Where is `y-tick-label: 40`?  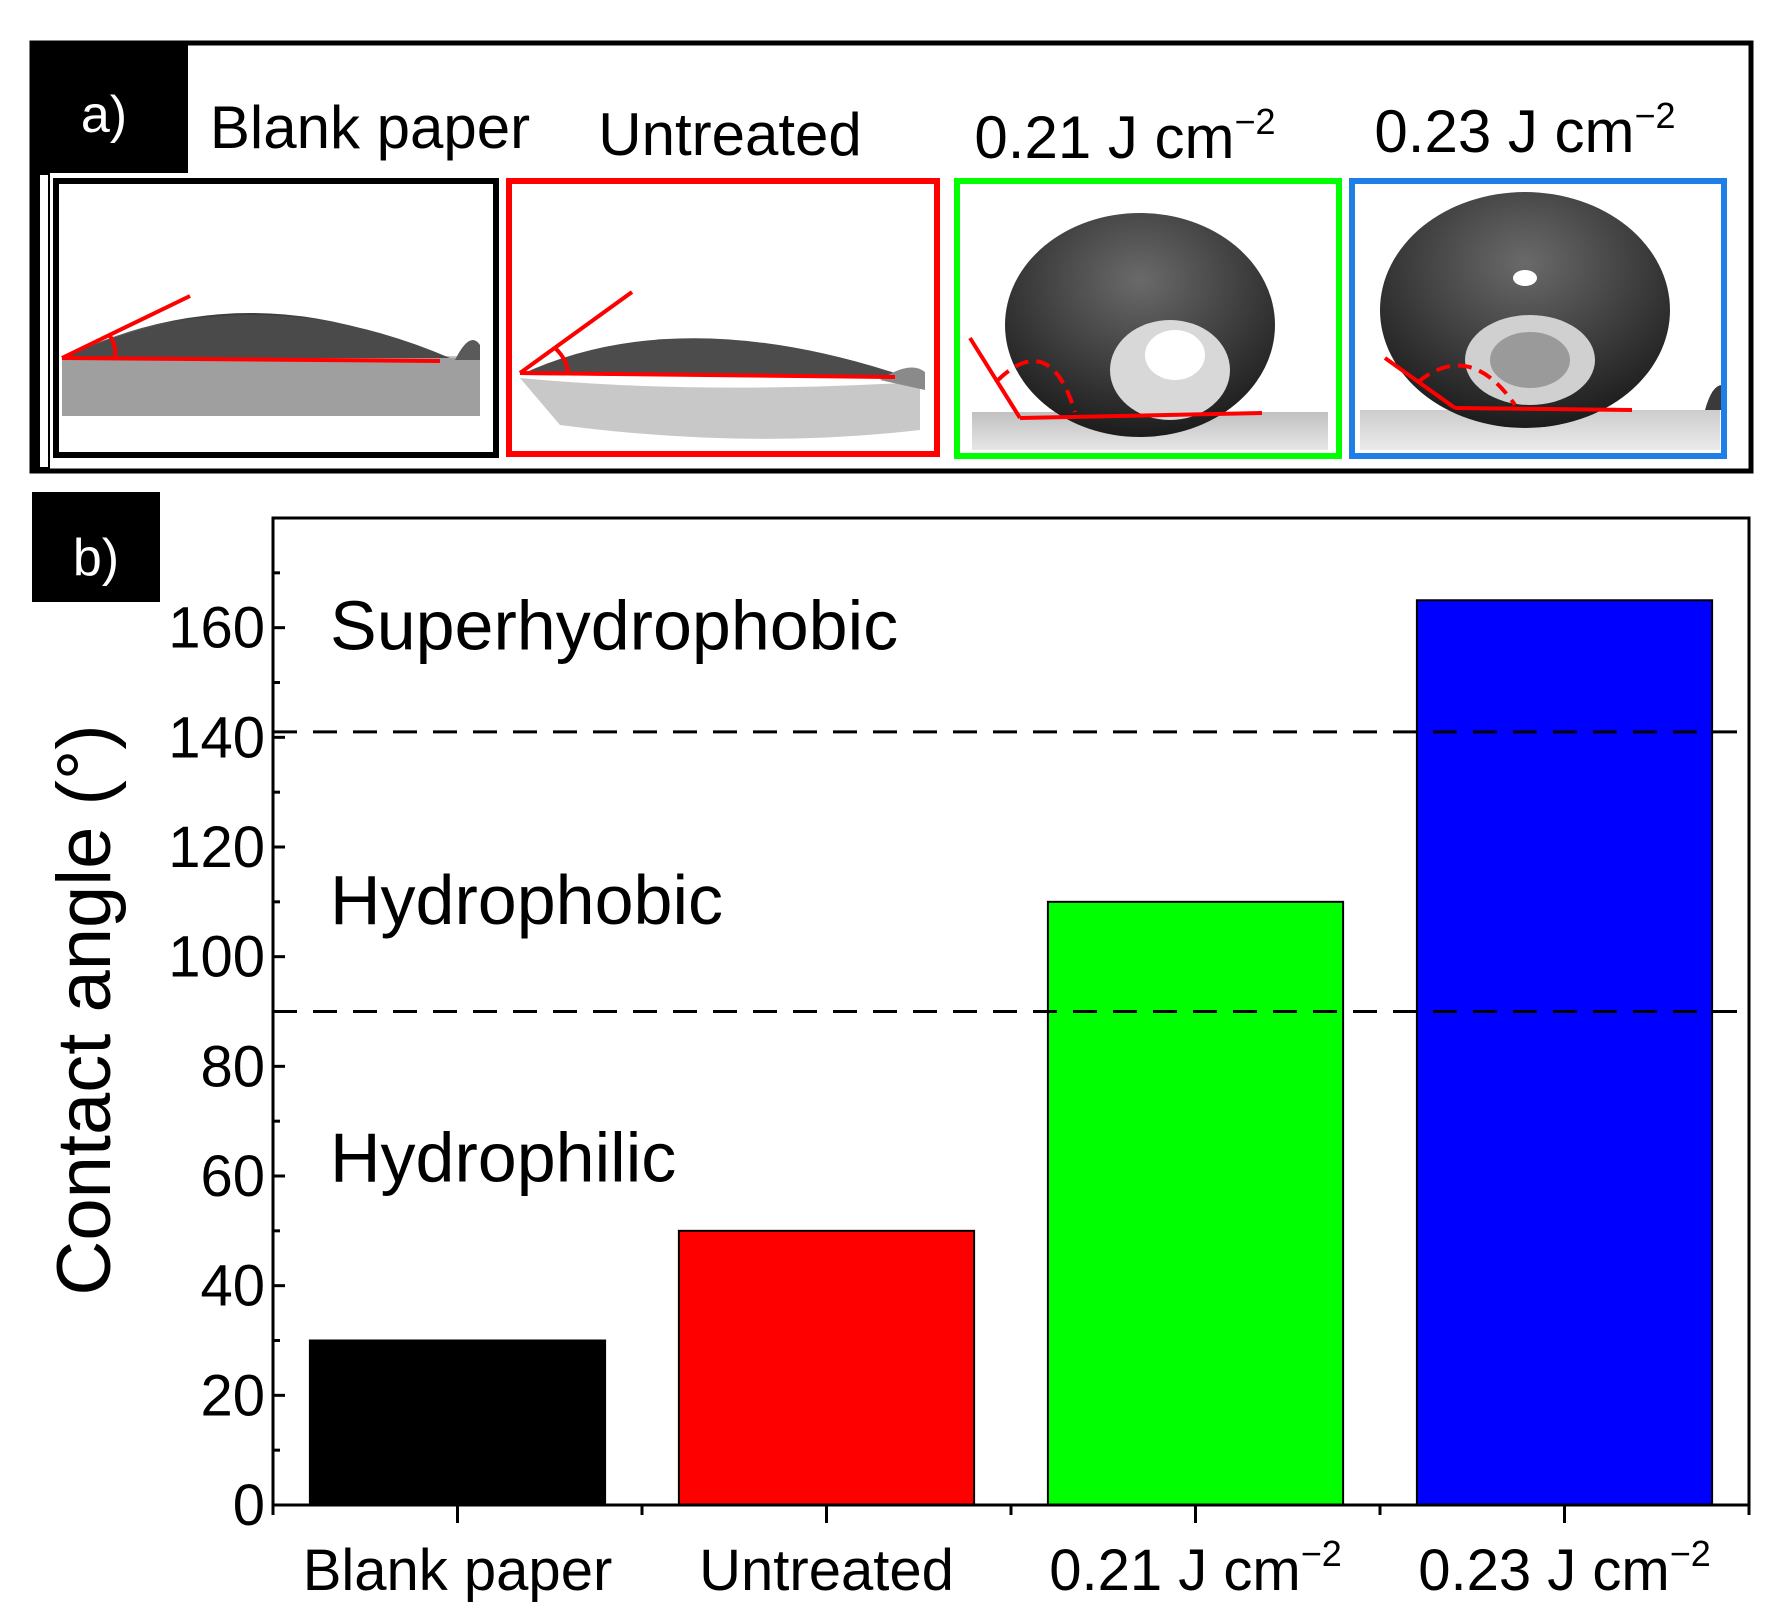 y-tick-label: 40 is located at coordinates (232, 1286).